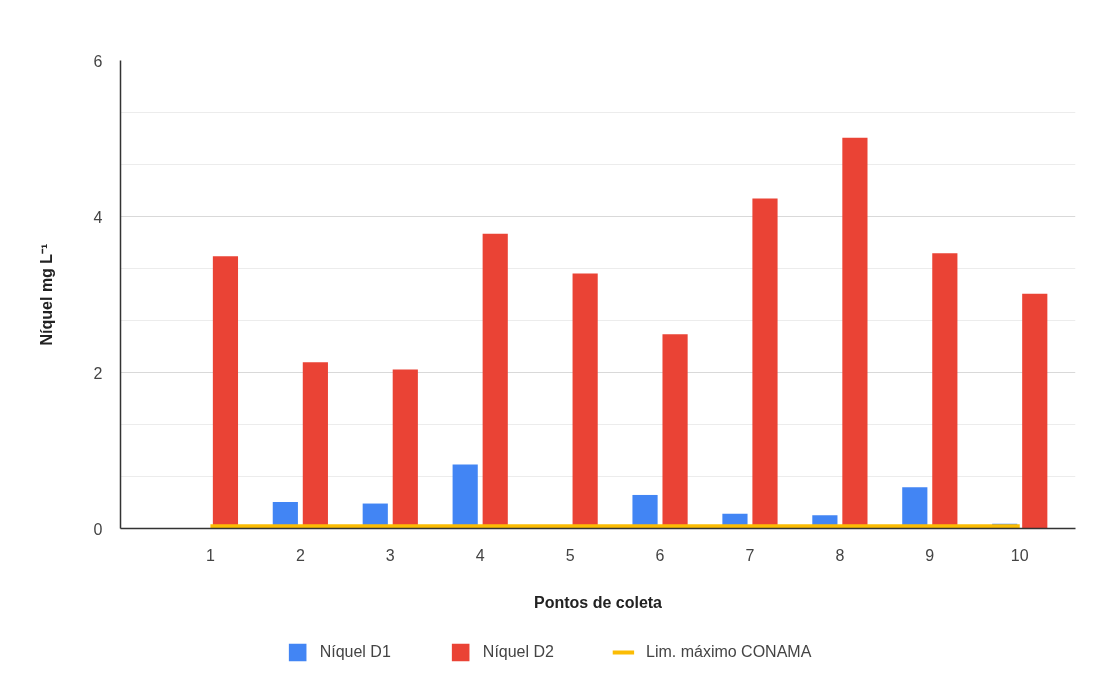 This screenshot has height=689, width=1097. I want to click on y-tick-label: 2, so click(98, 373).